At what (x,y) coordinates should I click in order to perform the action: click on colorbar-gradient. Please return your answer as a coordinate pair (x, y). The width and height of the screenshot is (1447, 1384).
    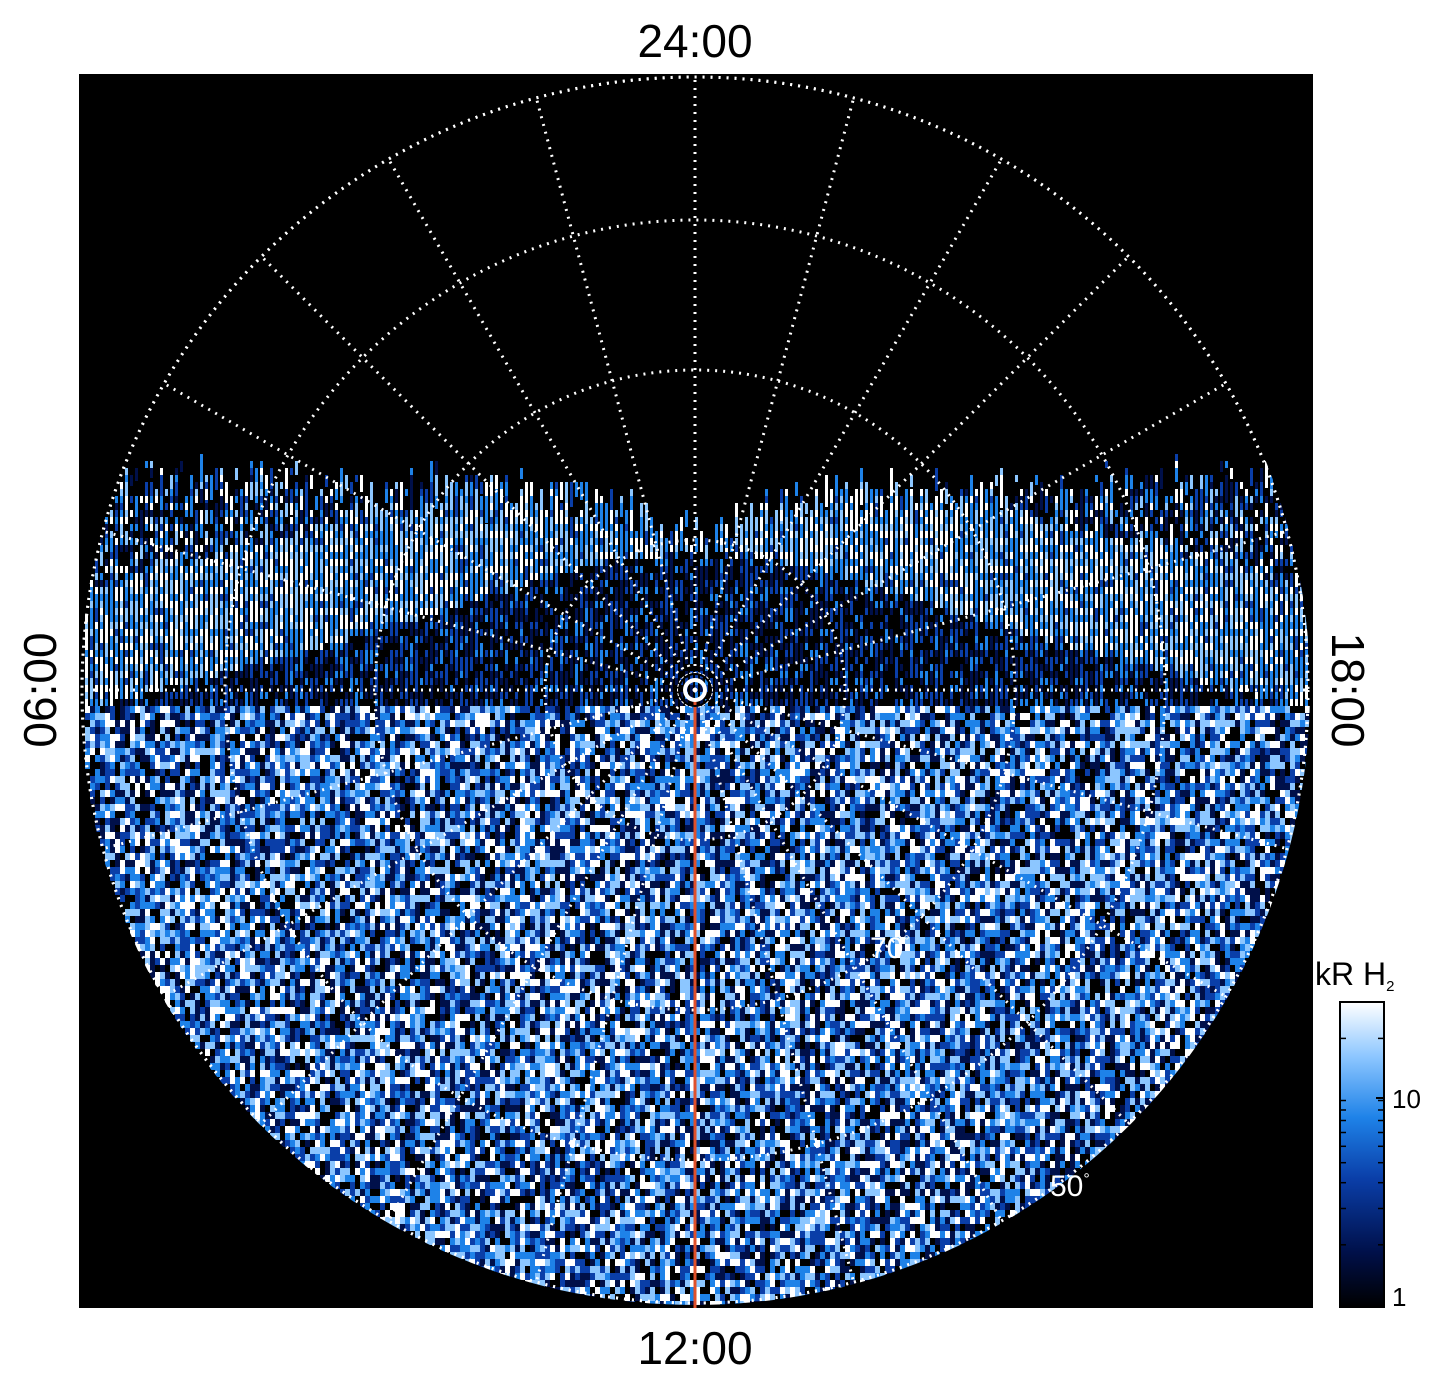
    Looking at the image, I should click on (1362, 1154).